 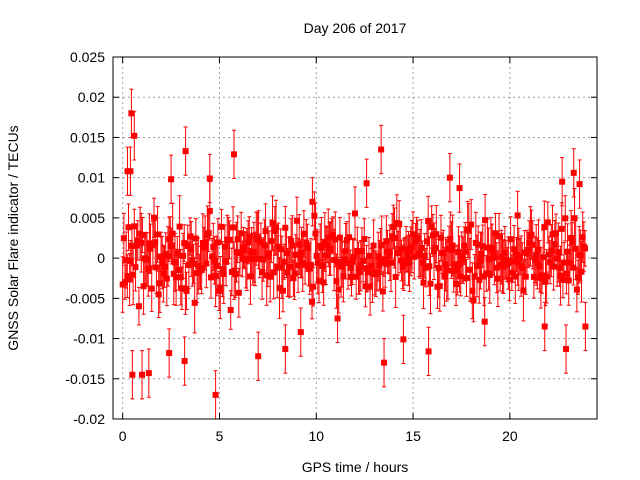 I want to click on y-tick-label: 0.015, so click(x=87, y=137).